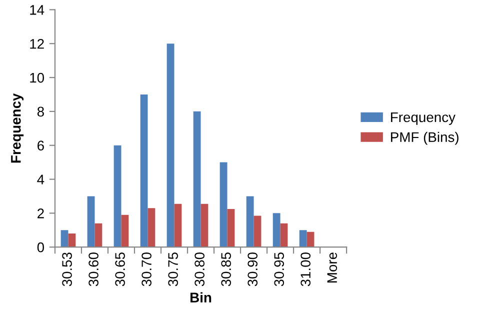 This screenshot has width=478, height=323. What do you see at coordinates (41, 145) in the screenshot?
I see `y-tick-label: 6` at bounding box center [41, 145].